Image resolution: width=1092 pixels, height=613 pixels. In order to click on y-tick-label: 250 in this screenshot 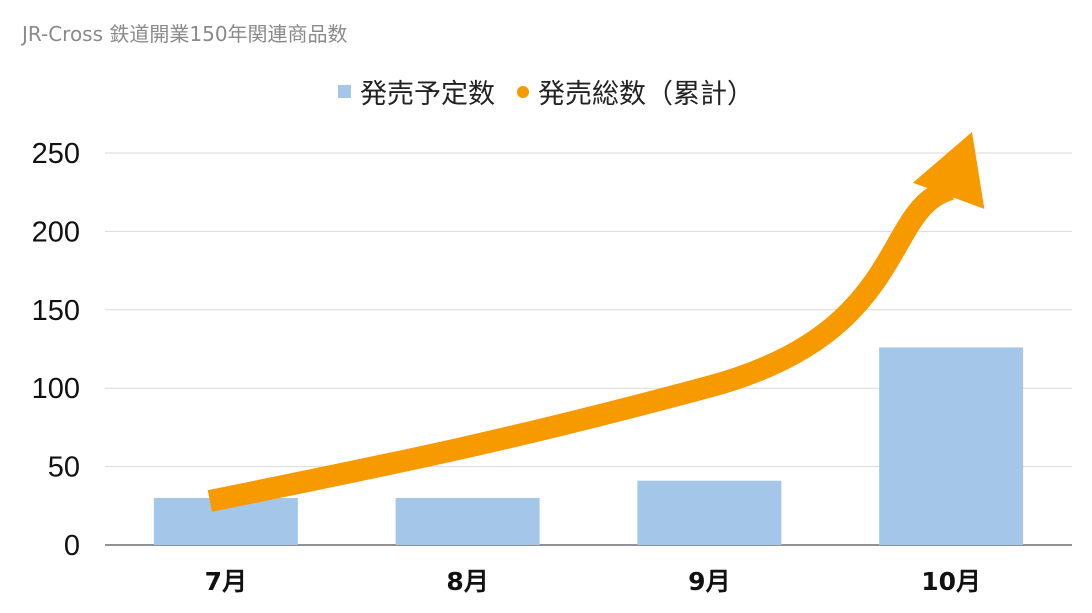, I will do `click(56, 154)`.